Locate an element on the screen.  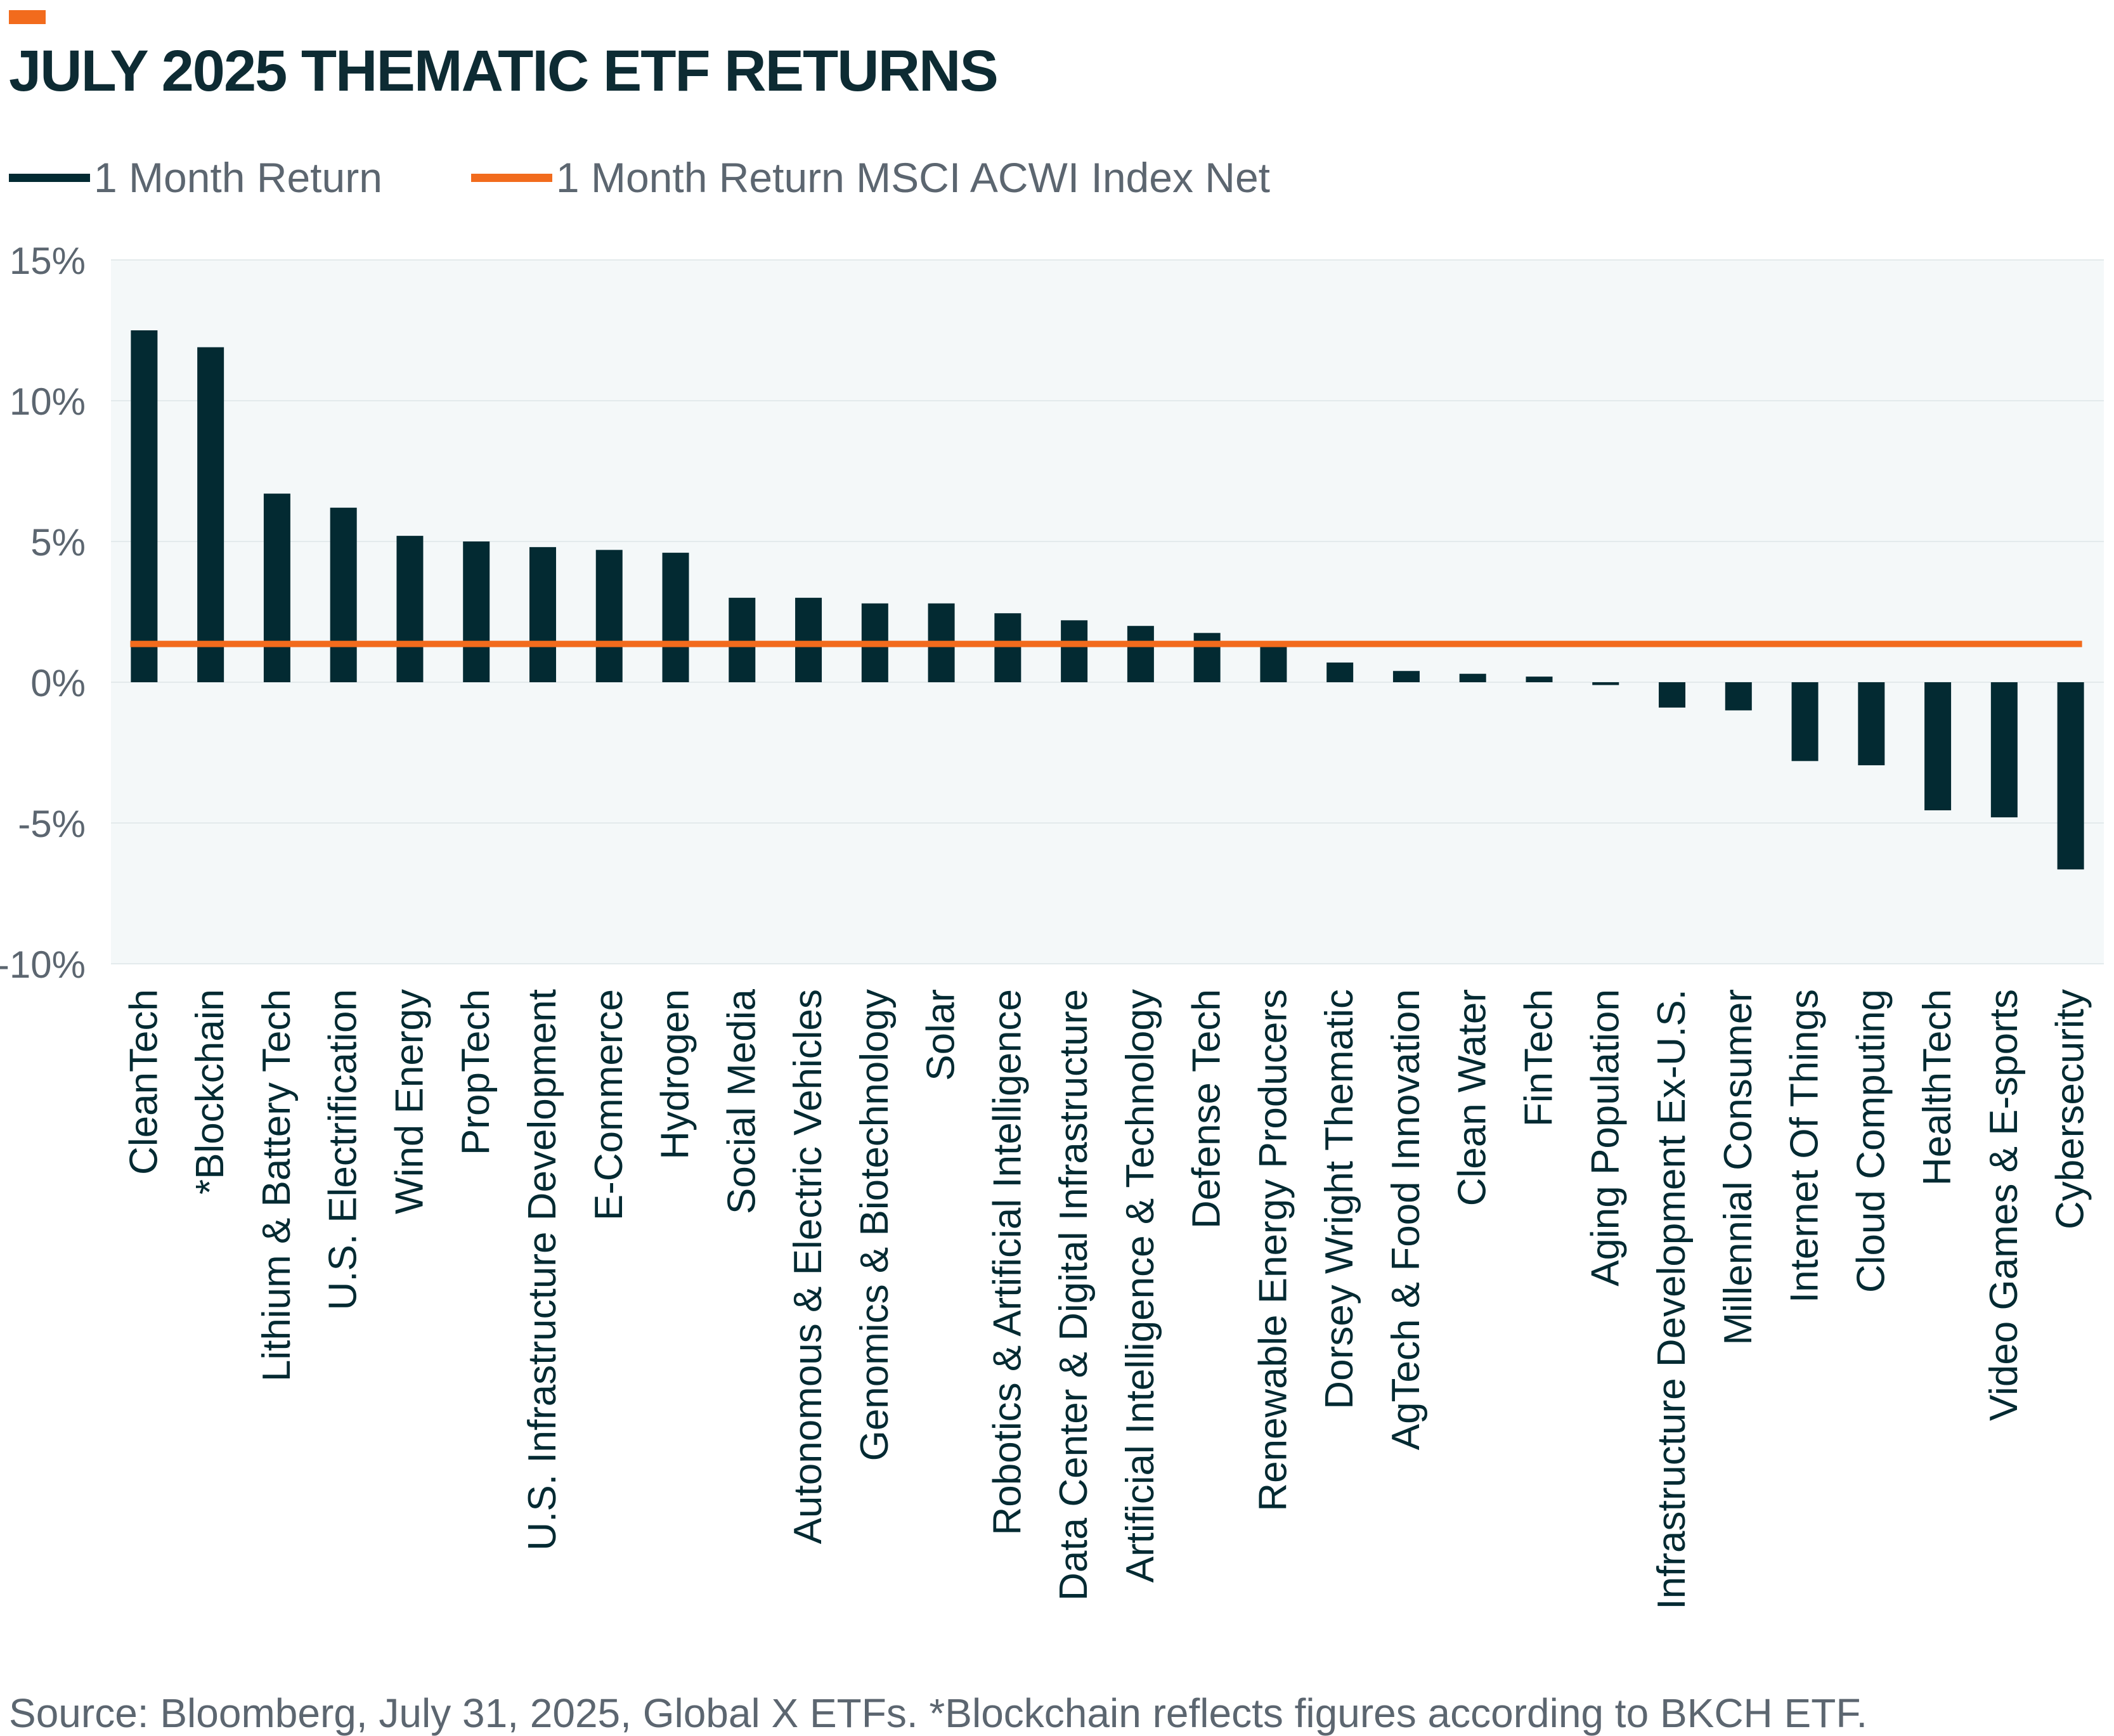
x-tick-label: Data Center & Digital Infrastructure is located at coordinates (1074, 1295).